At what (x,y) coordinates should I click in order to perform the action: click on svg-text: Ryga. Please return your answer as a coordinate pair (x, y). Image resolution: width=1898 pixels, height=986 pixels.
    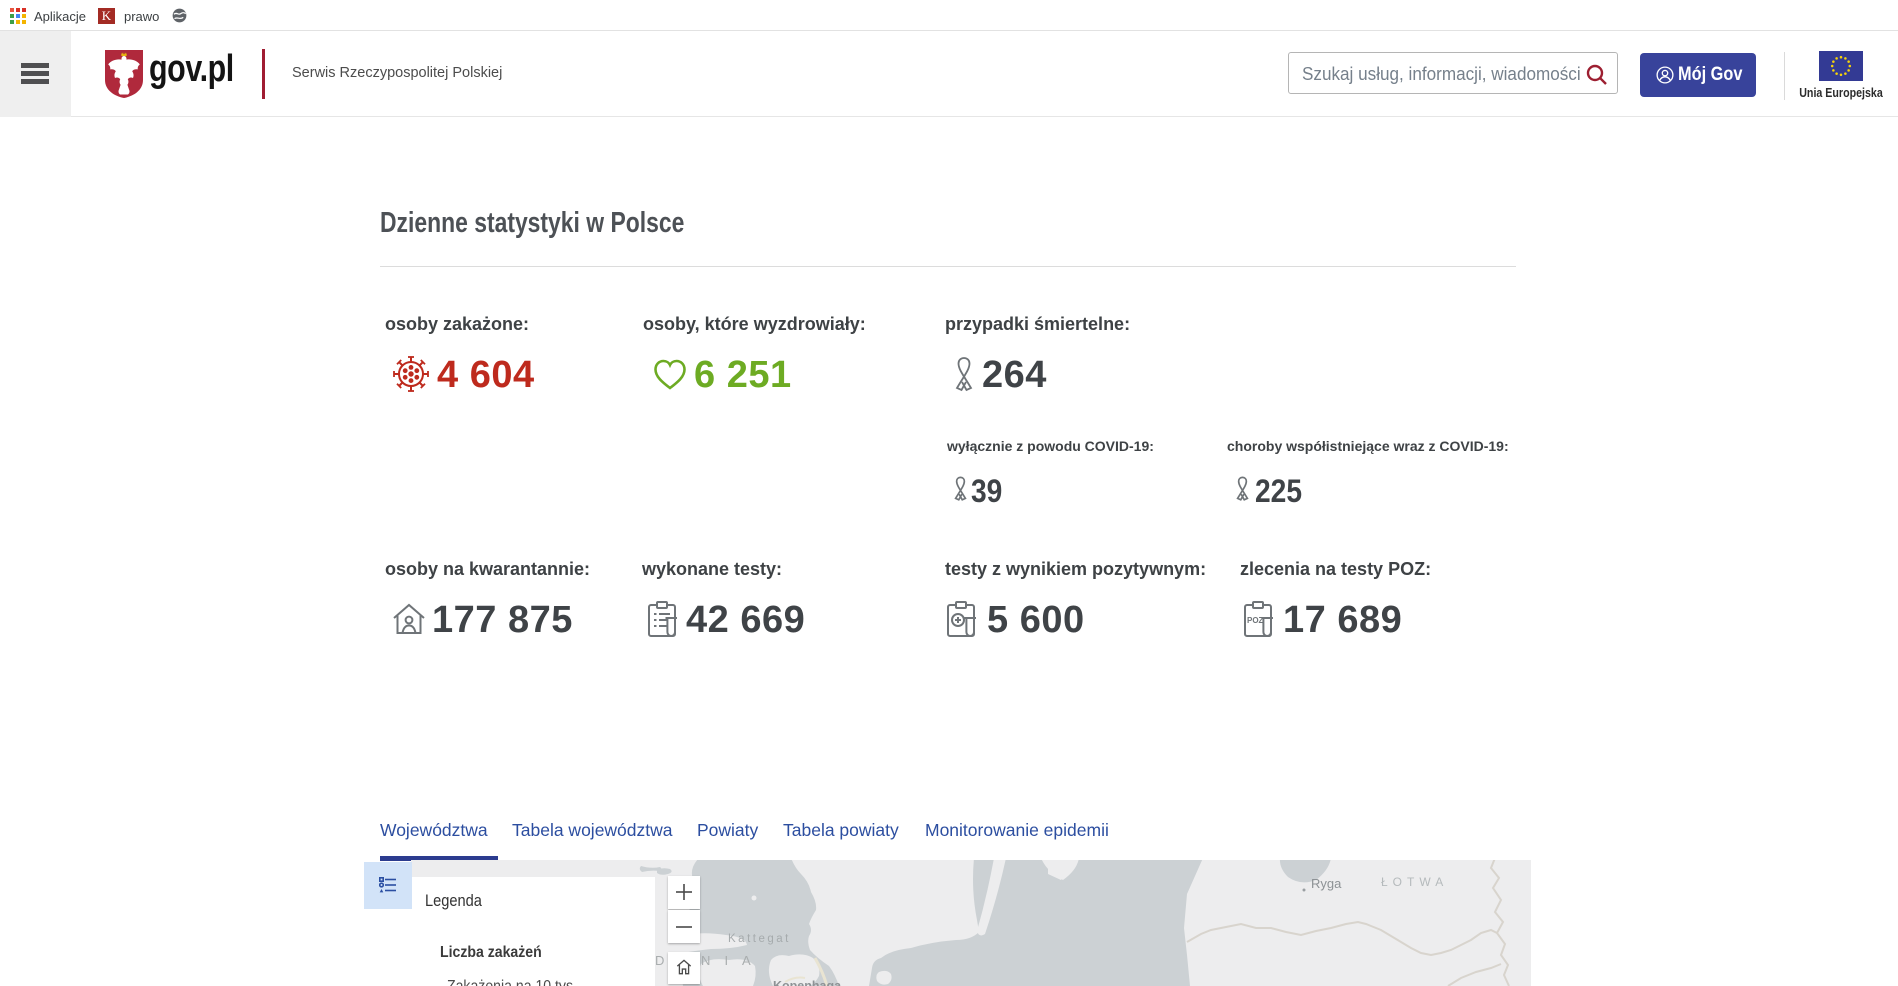
    Looking at the image, I should click on (1326, 883).